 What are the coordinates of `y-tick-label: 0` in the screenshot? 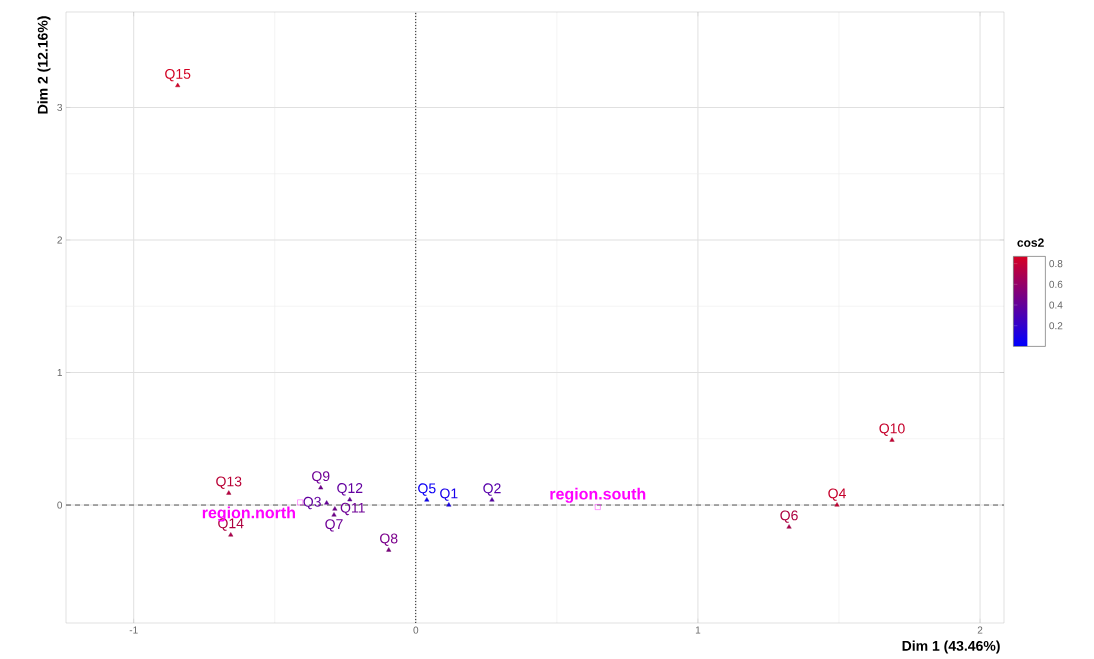 It's located at (60, 505).